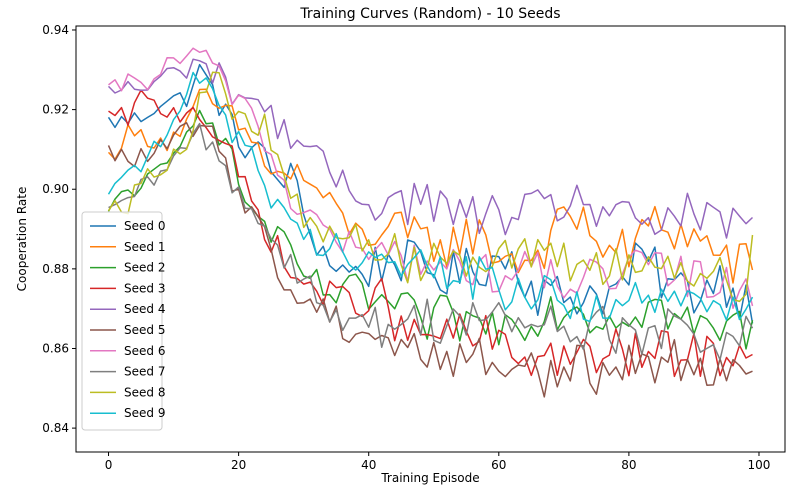 Image resolution: width=800 pixels, height=500 pixels. Describe the element at coordinates (759, 465) in the screenshot. I see `x-tick-label: 100` at that location.